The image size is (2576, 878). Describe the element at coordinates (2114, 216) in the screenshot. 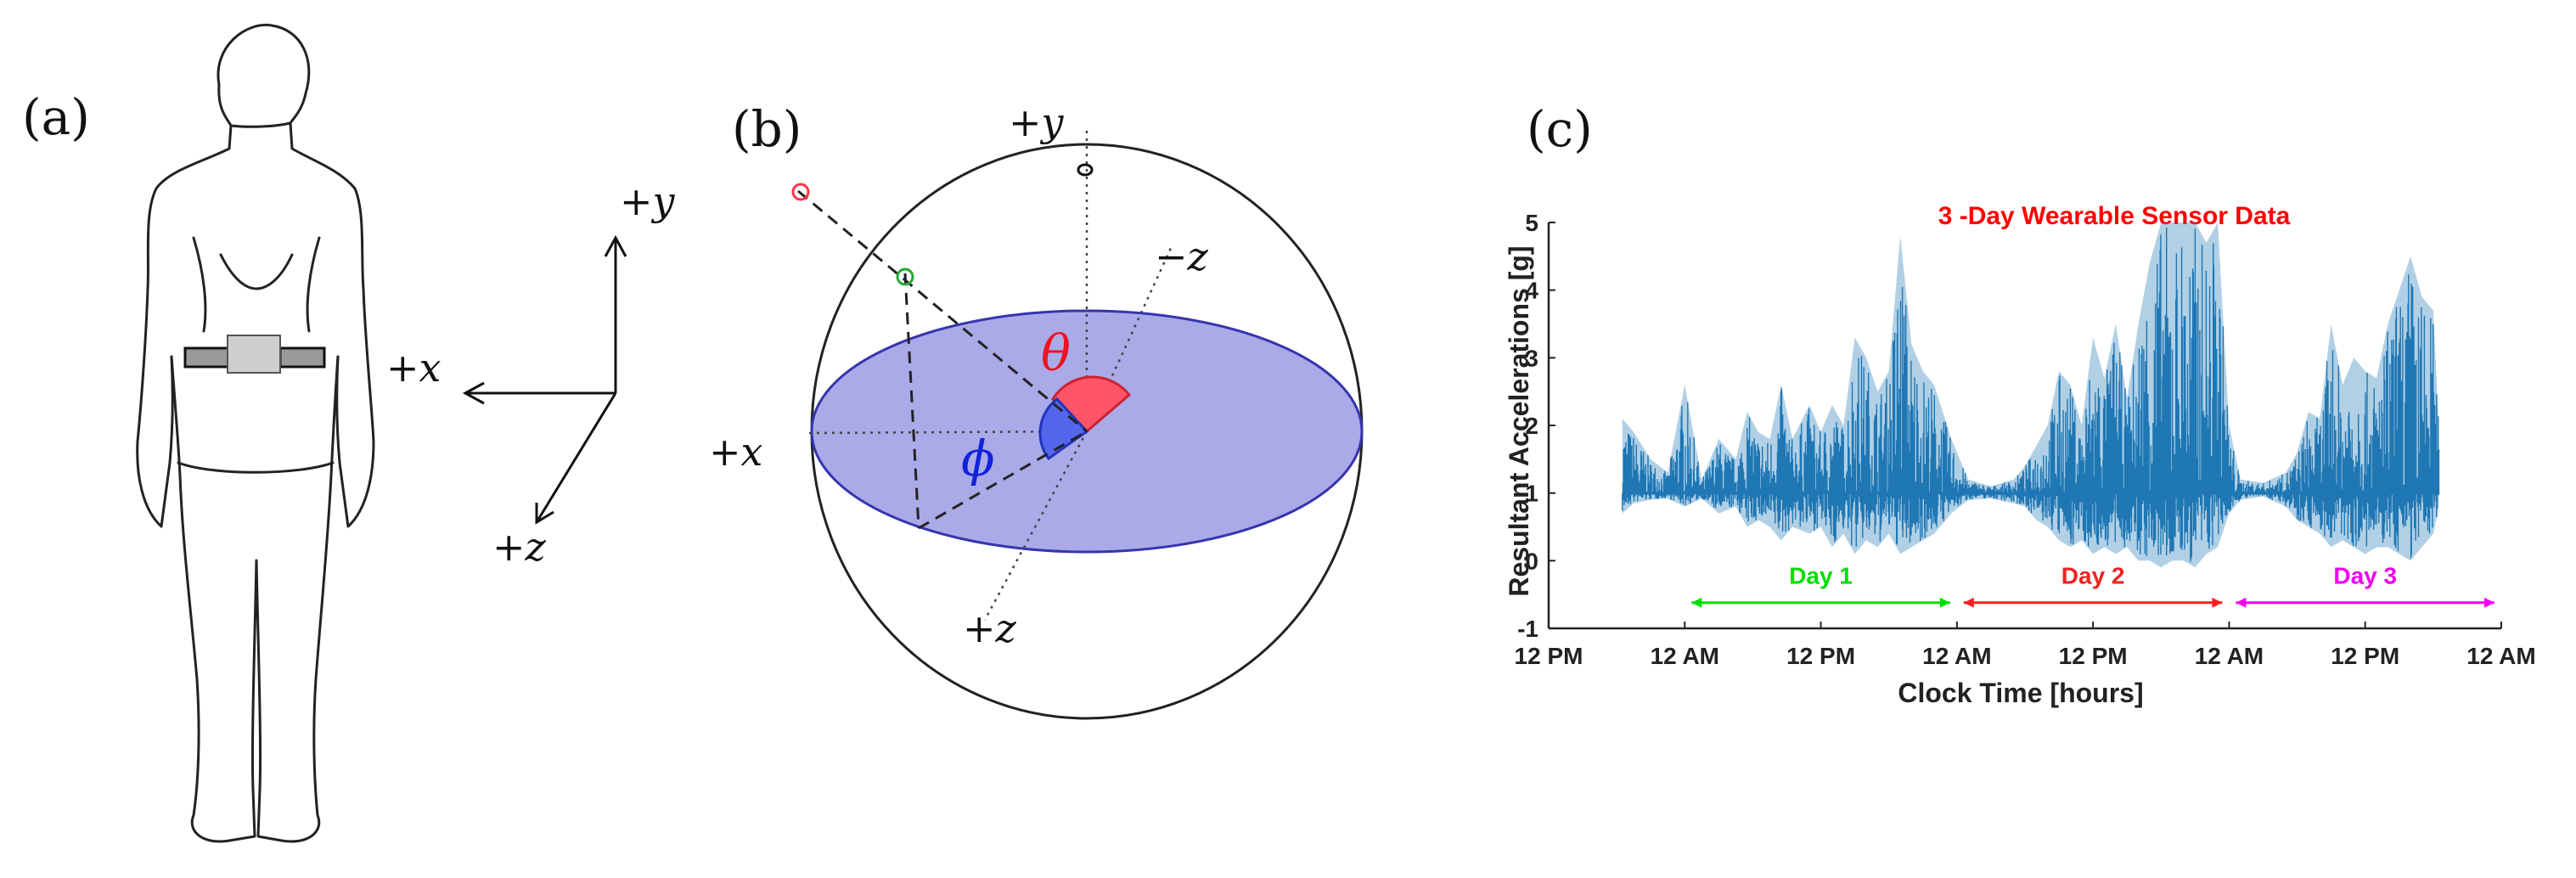

I see `chart-title: 3 -Day Wearable Sensor Data` at that location.